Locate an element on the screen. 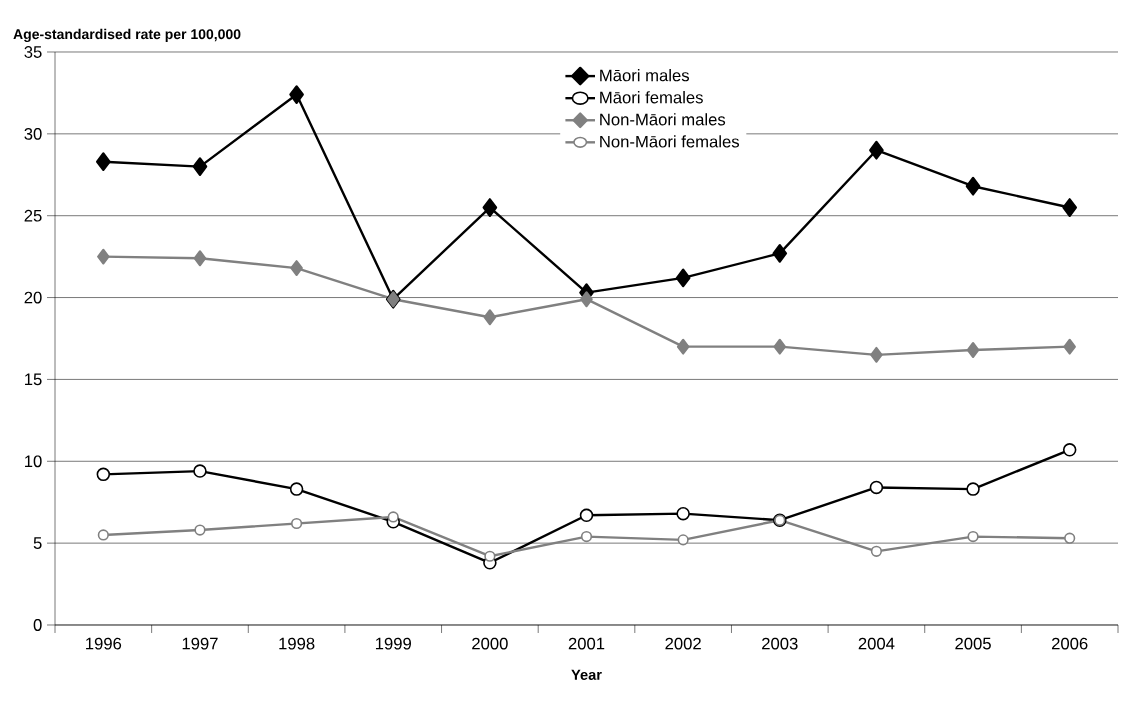  legend-label: Māori males is located at coordinates (644, 75).